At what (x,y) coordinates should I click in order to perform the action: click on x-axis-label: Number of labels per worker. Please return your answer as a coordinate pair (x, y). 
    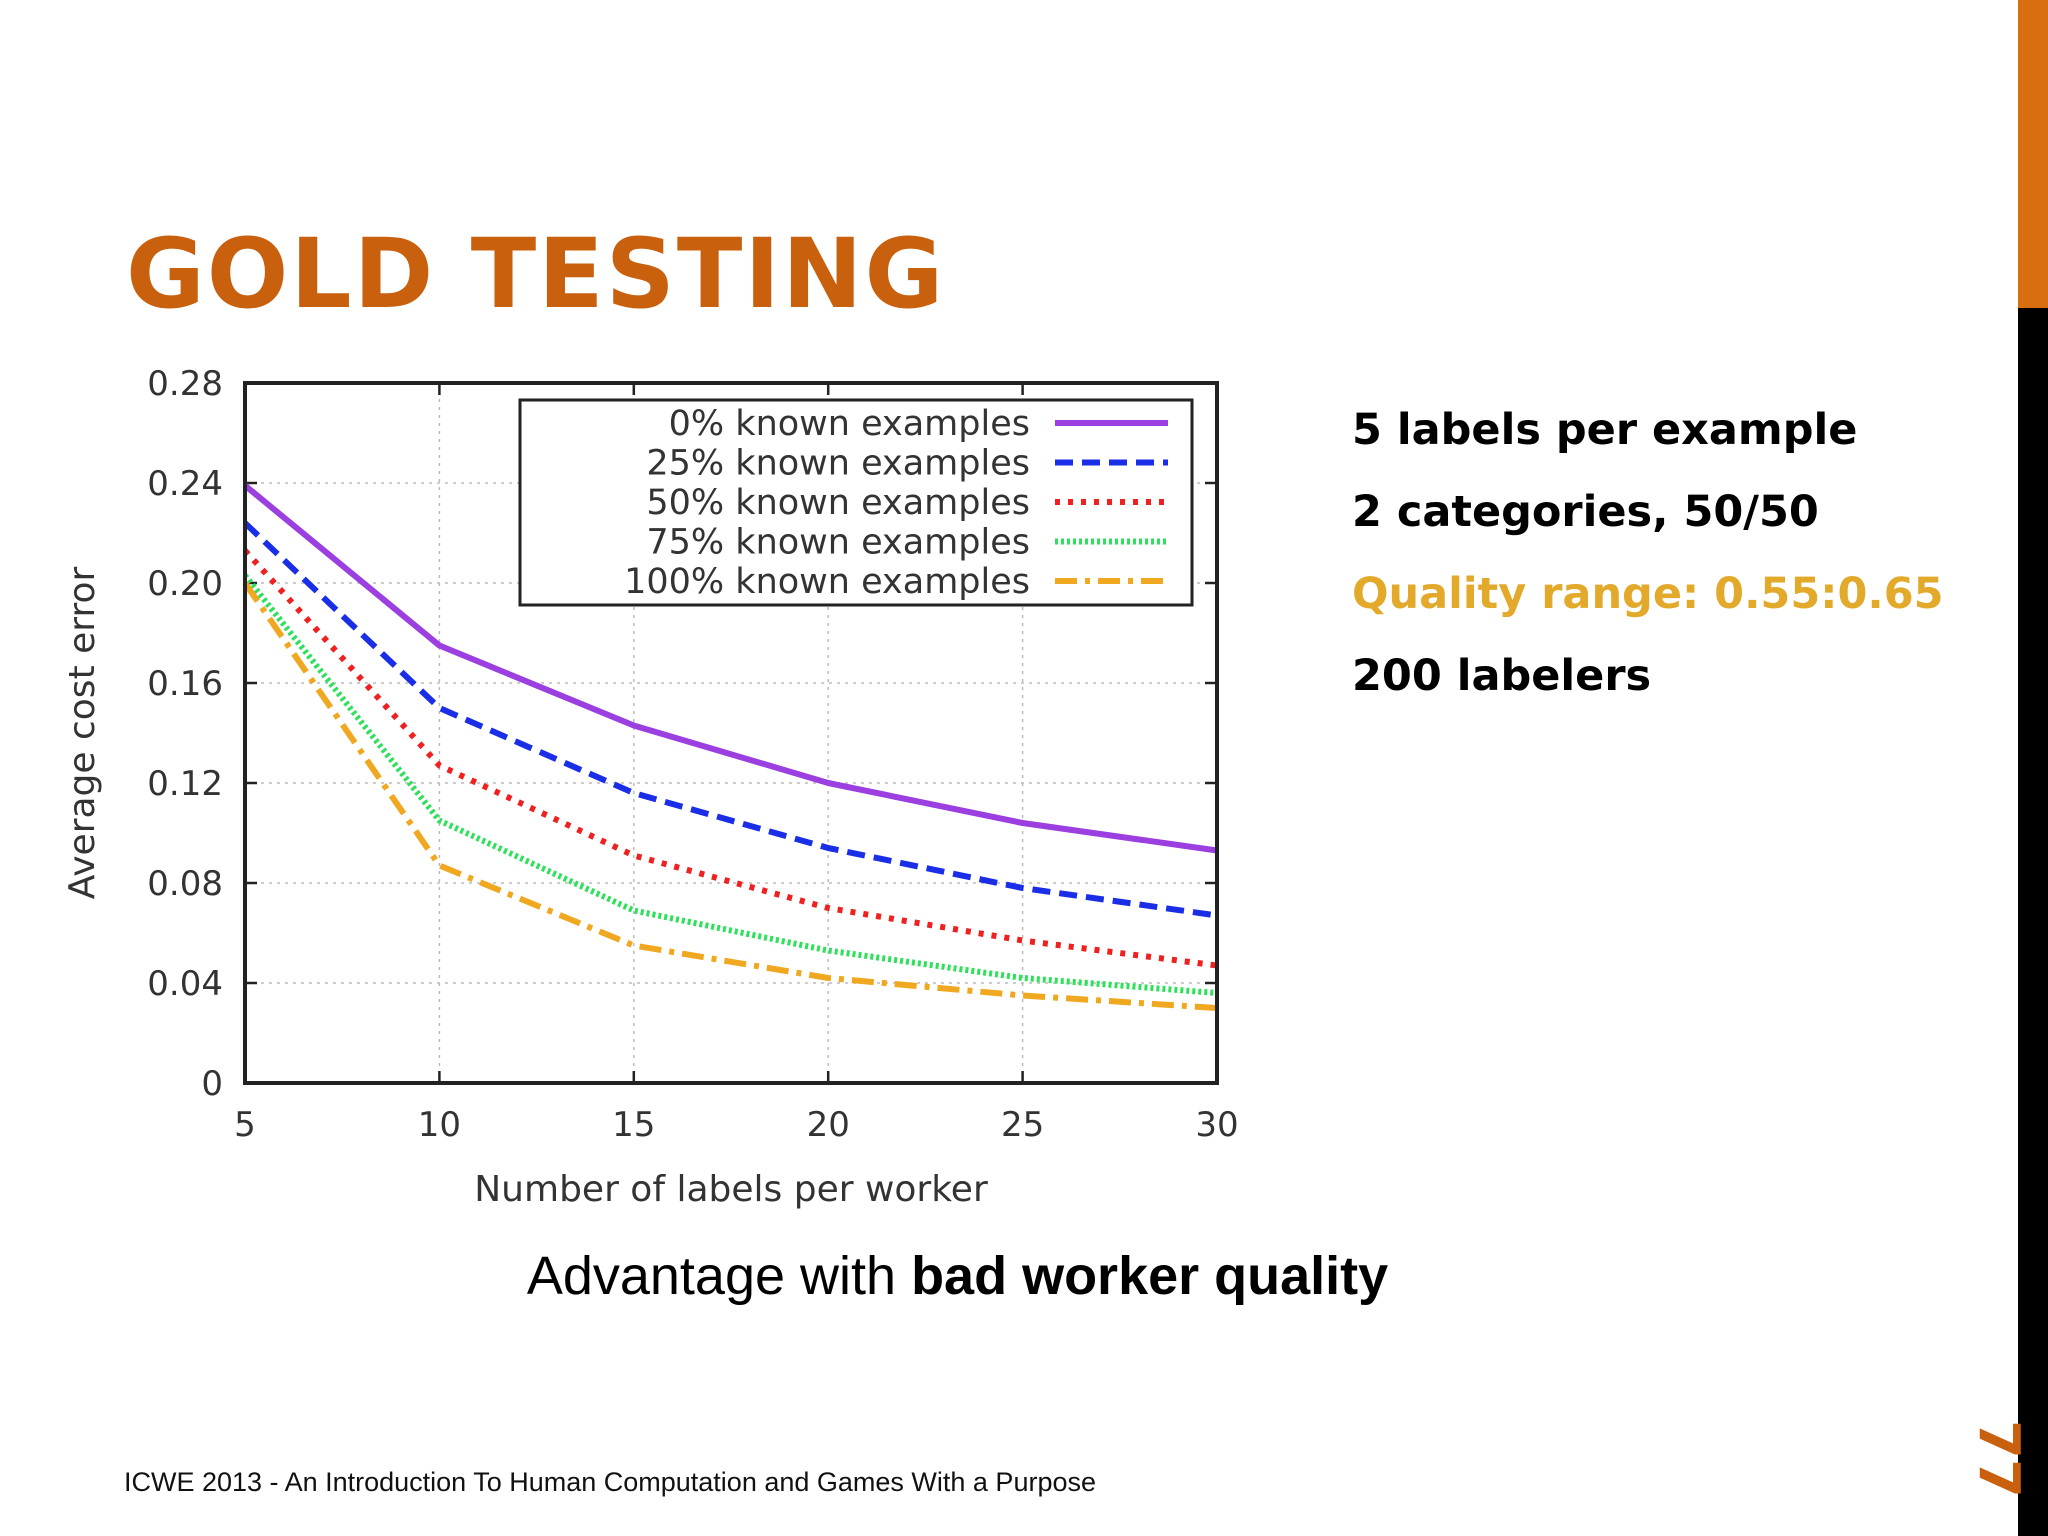
    Looking at the image, I should click on (731, 1189).